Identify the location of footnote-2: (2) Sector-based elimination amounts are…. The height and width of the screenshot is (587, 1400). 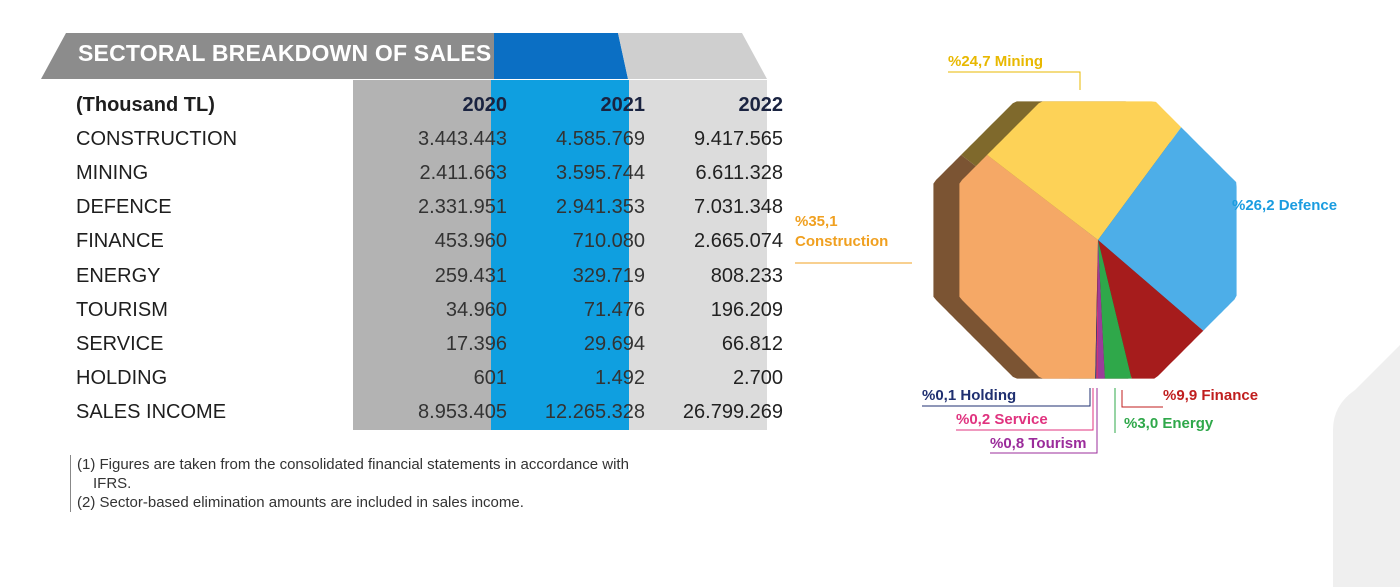
(300, 502).